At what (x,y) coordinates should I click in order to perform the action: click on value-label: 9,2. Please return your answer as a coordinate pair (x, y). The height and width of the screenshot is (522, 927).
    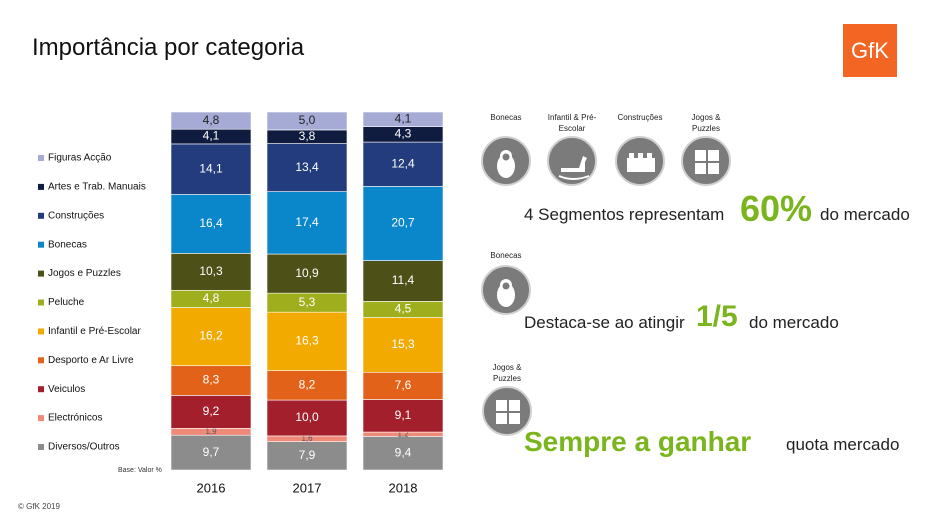
    Looking at the image, I should click on (211, 411).